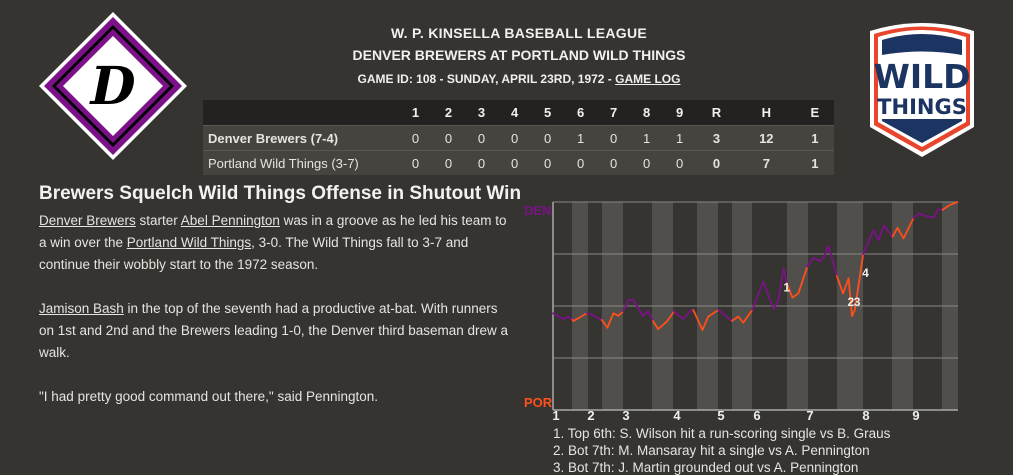  I want to click on top-team-label: DEN, so click(537, 210).